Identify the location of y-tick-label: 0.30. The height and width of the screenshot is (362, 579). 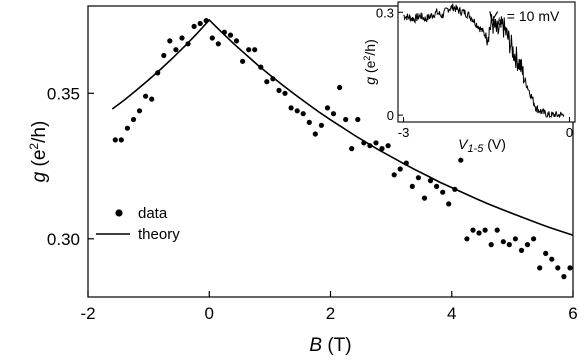
(63, 239).